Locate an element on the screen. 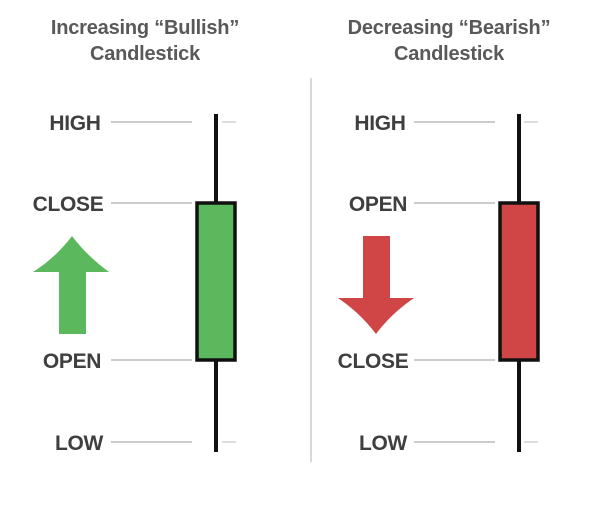  arrow-up-head is located at coordinates (71, 254).